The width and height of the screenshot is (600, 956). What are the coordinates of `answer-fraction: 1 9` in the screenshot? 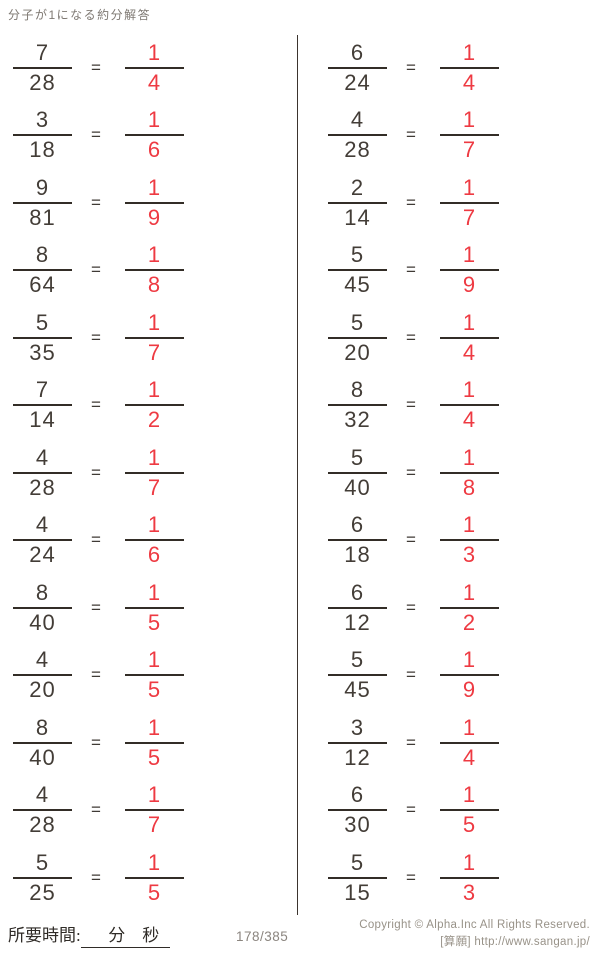 It's located at (469, 270).